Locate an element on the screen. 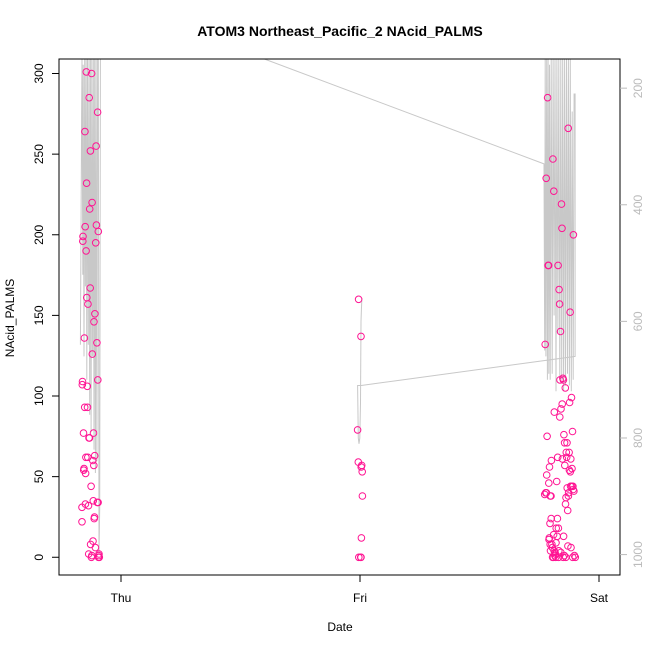 This screenshot has height=650, width=650. chart-title: ATOM3 Northeast_Pacific_2 NAcid_PALMS is located at coordinates (340, 31).